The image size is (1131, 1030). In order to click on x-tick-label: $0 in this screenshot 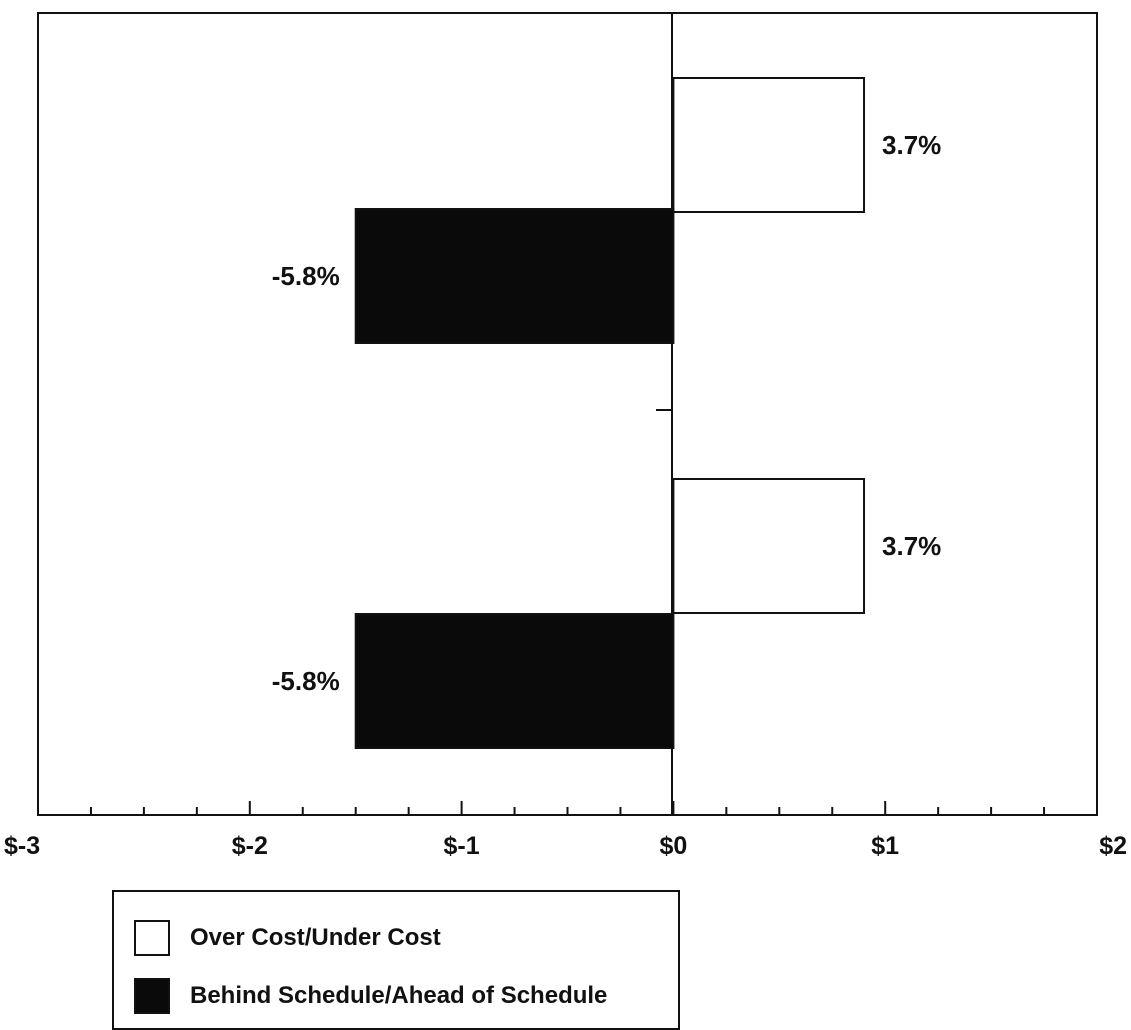, I will do `click(673, 846)`.